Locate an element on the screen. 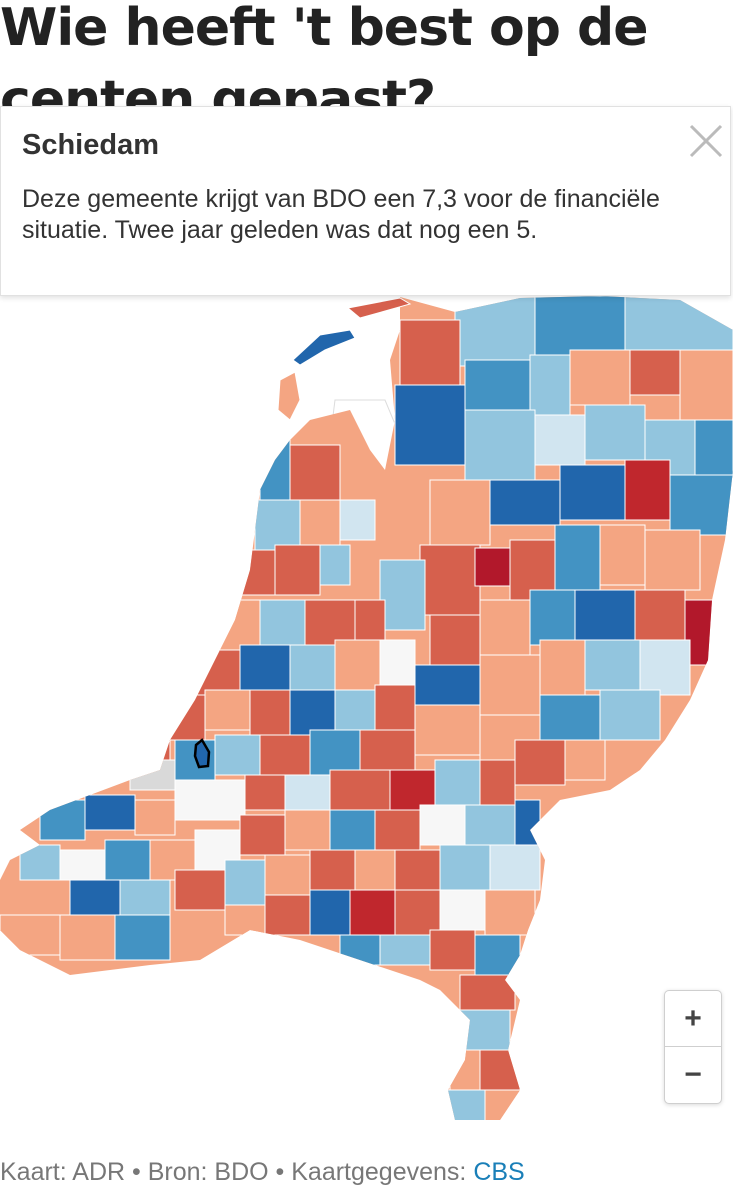 This screenshot has height=1199, width=733. island-vlieland is located at coordinates (379, 308).